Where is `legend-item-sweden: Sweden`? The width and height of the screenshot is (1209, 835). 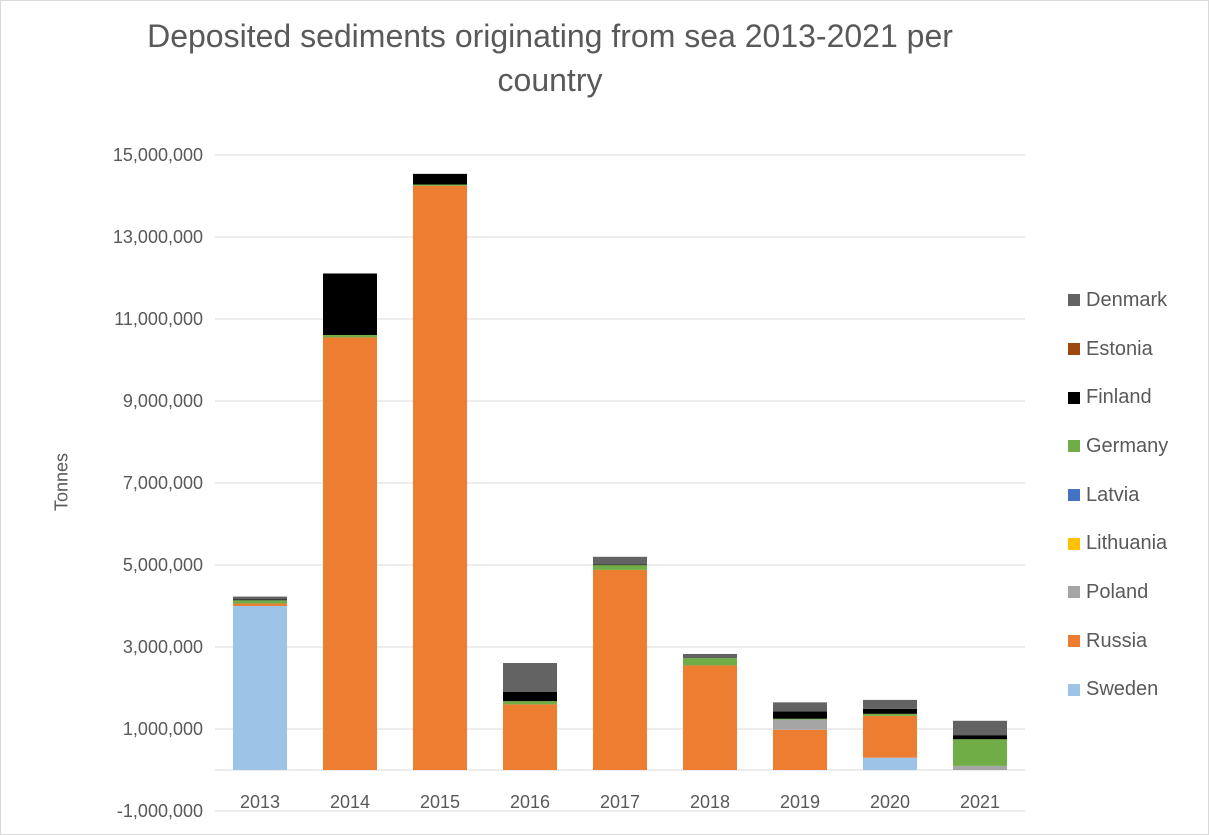
legend-item-sweden: Sweden is located at coordinates (1118, 690).